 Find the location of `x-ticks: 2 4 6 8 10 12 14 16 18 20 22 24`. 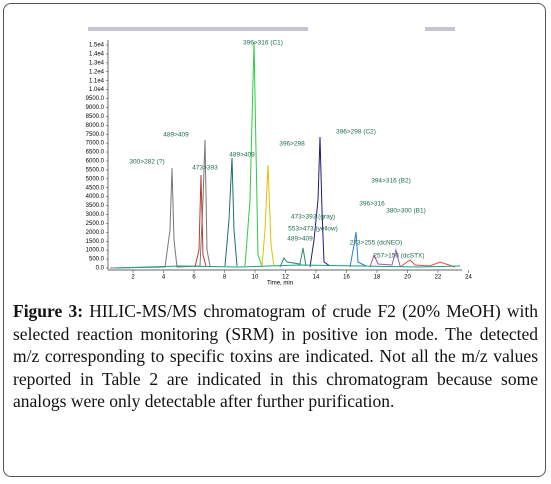

x-ticks: 2 4 6 8 10 12 14 16 18 20 22 24 is located at coordinates (301, 275).